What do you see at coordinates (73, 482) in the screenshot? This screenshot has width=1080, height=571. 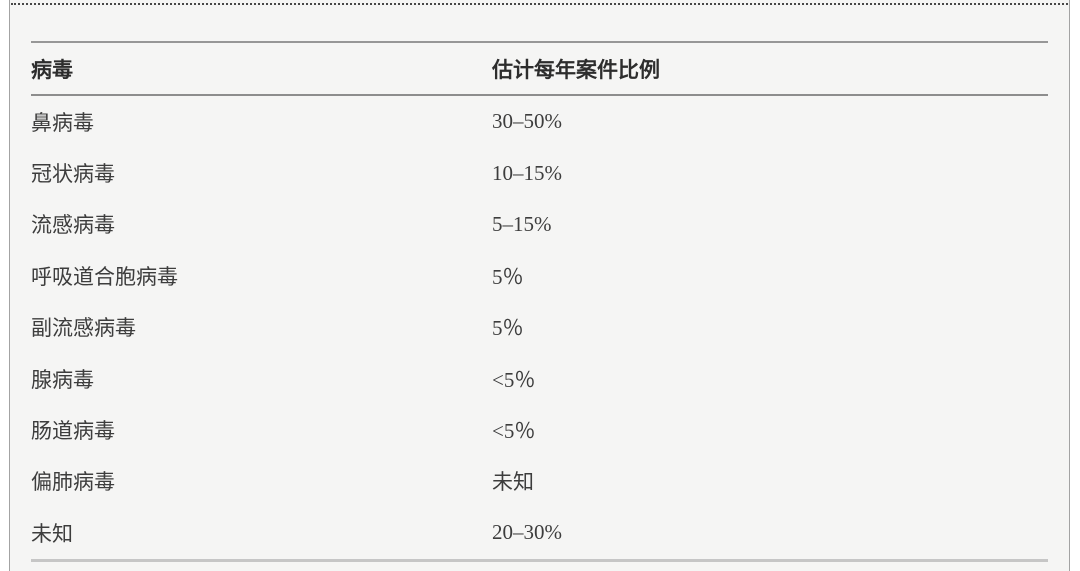 I see `virus-name-cell: 偏肺病毒` at bounding box center [73, 482].